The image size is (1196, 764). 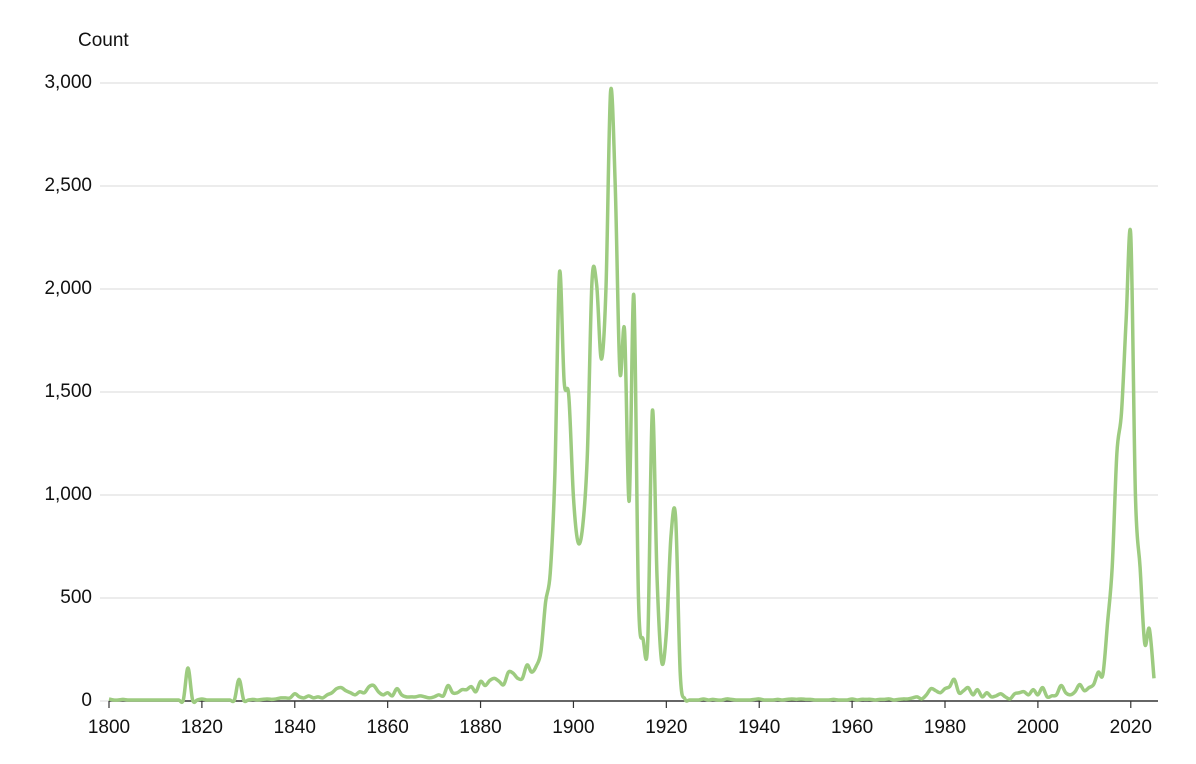 What do you see at coordinates (68, 288) in the screenshot?
I see `y-tick-label: 2,000` at bounding box center [68, 288].